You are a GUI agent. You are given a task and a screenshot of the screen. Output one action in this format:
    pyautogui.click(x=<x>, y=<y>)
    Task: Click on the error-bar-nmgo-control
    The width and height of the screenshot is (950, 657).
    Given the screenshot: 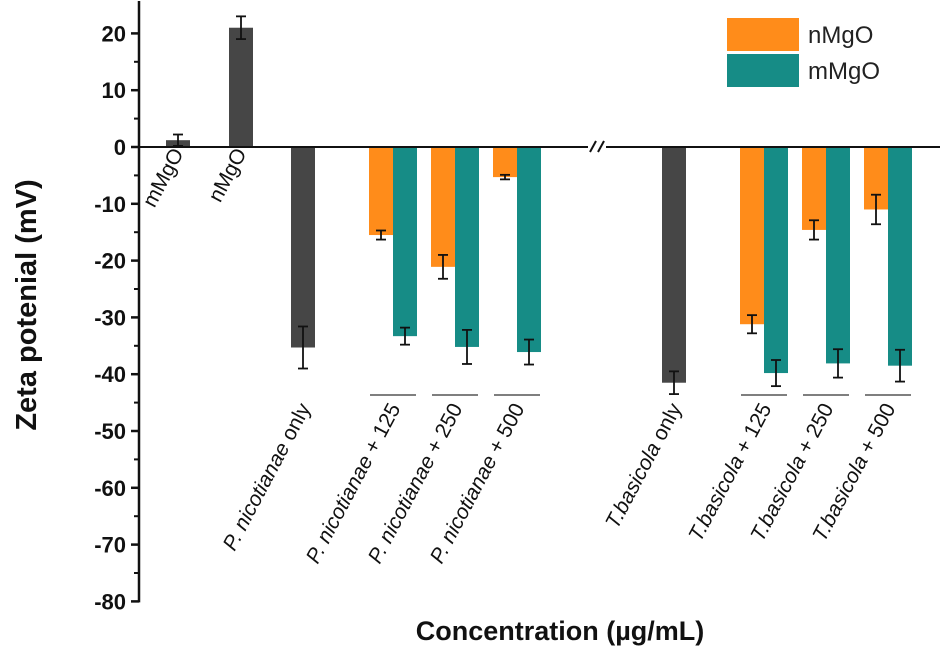 What is the action you would take?
    pyautogui.click(x=241, y=27)
    